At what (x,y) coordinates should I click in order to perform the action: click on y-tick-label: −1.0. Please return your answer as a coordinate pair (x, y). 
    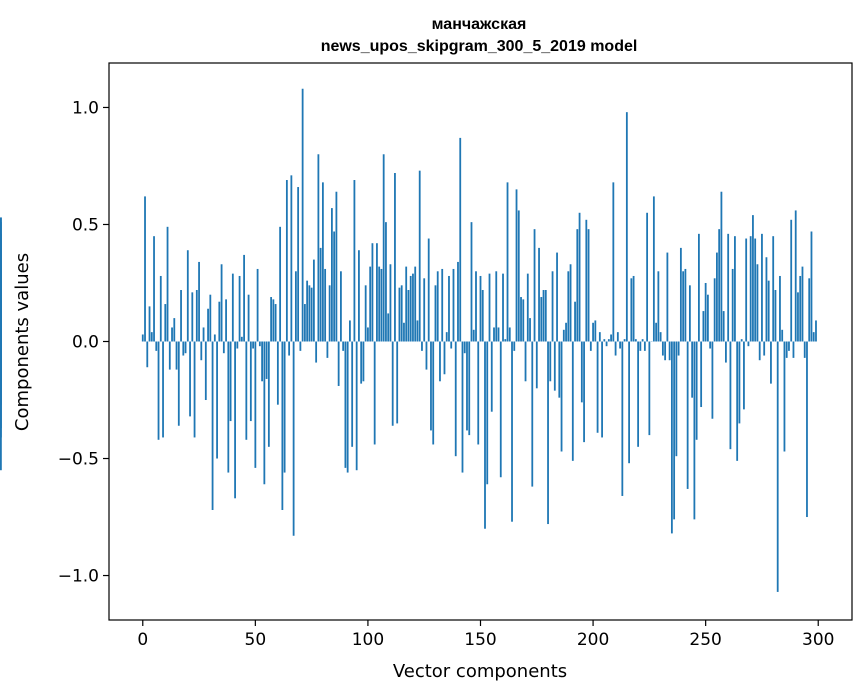
    Looking at the image, I should click on (78, 577).